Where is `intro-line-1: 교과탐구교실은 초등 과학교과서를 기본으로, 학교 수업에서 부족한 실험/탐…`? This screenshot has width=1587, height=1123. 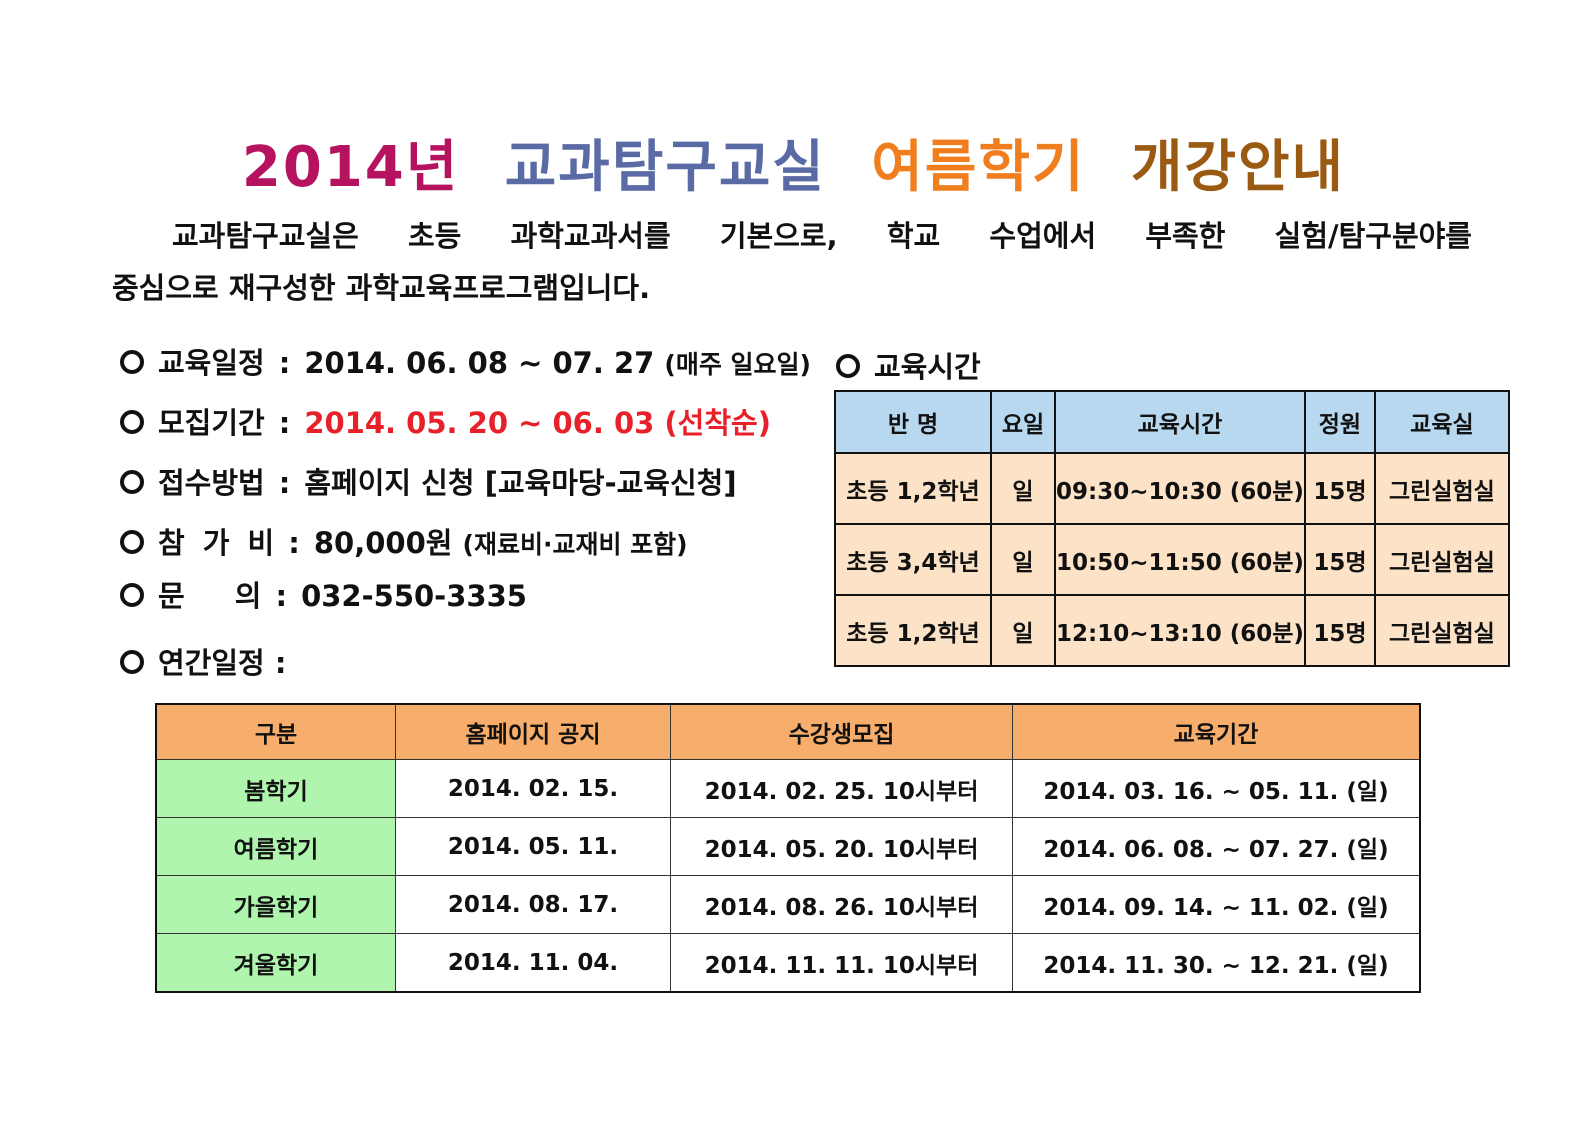
intro-line-1: 교과탐구교실은 초등 과학교과서를 기본으로, 학교 수업에서 부족한 실험/탐… is located at coordinates (822, 236).